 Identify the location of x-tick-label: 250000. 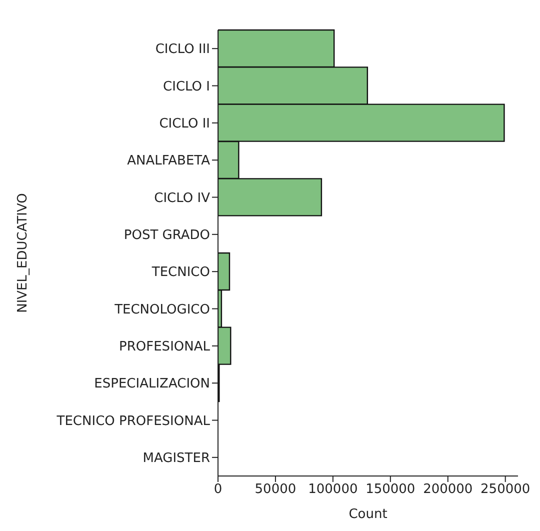
(505, 490).